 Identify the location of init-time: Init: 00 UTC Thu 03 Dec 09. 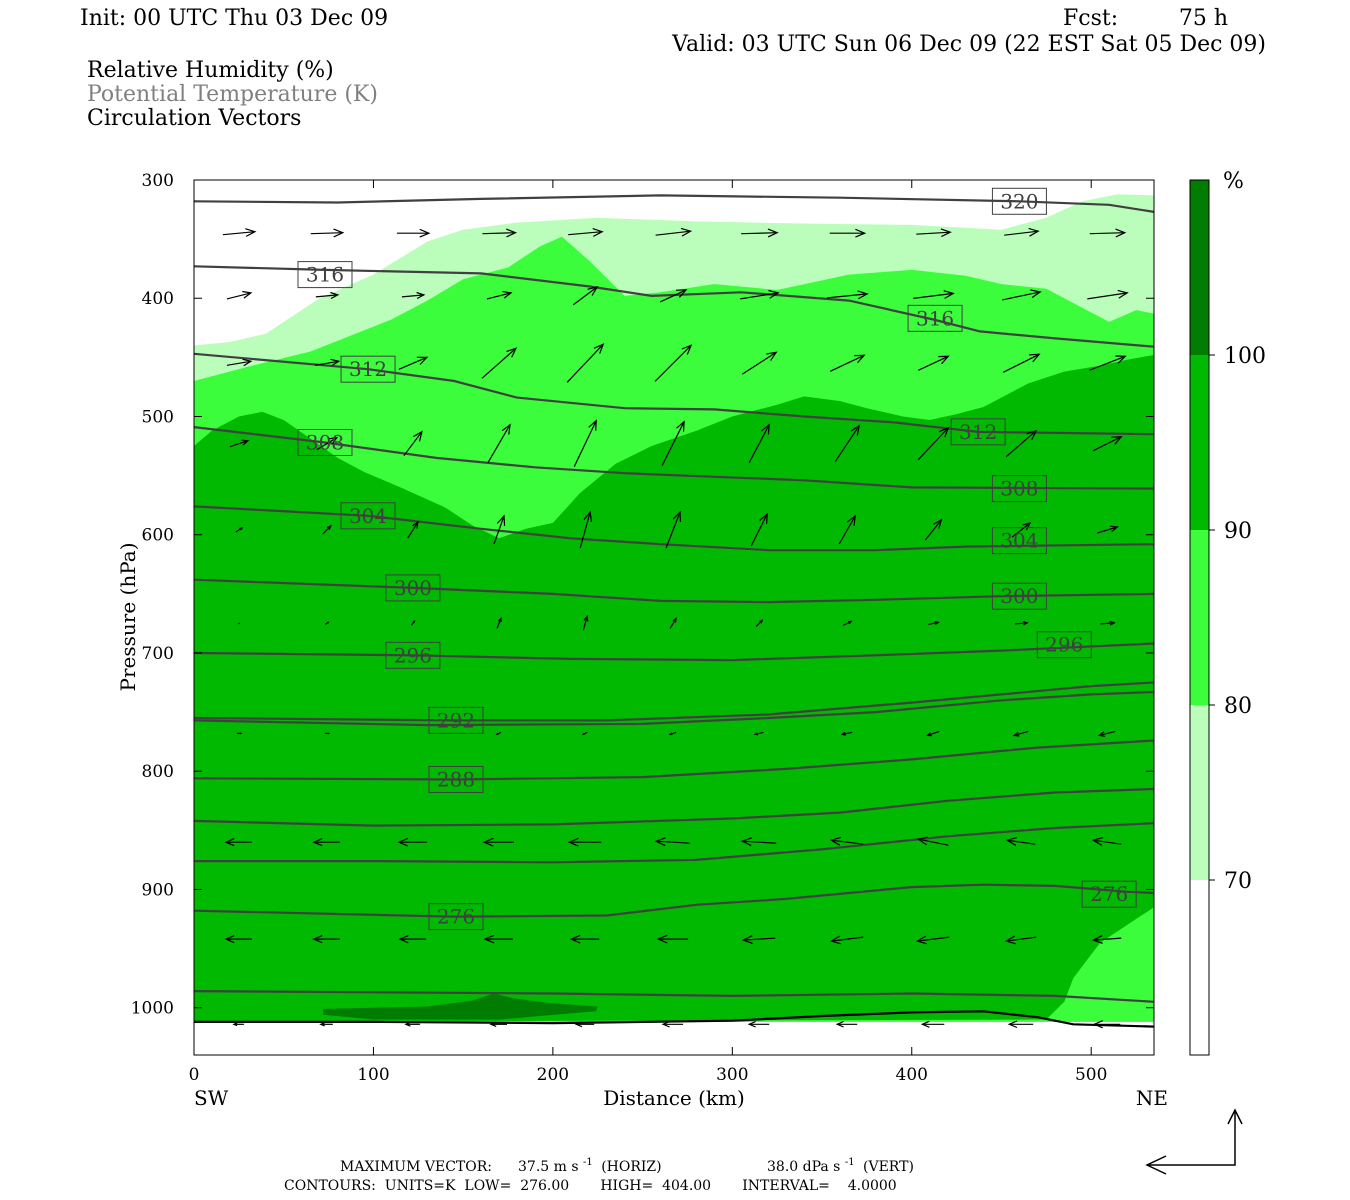
(234, 18).